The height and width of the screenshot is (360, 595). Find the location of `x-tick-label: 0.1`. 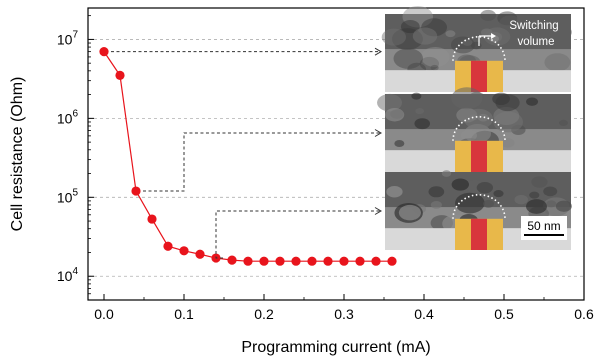

x-tick-label: 0.1 is located at coordinates (184, 314).